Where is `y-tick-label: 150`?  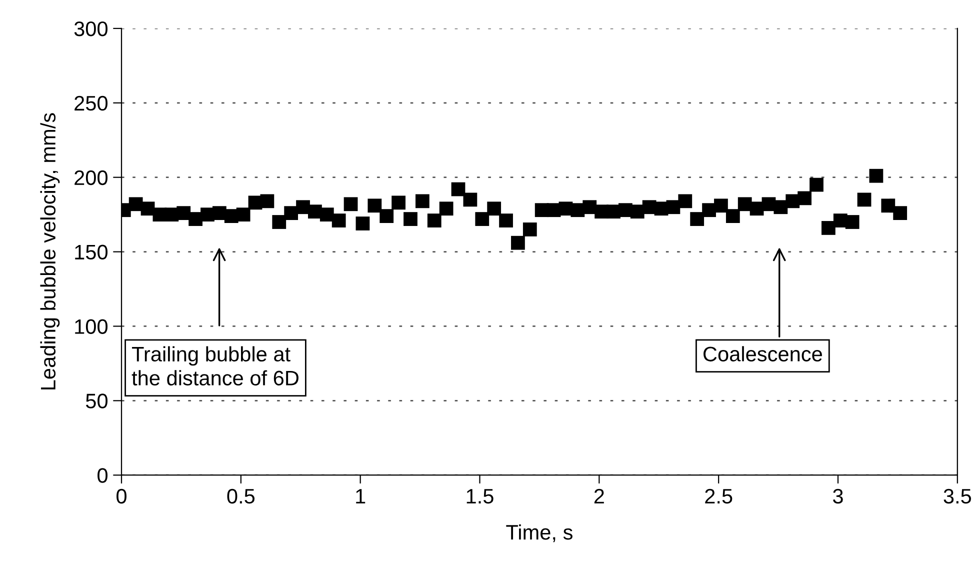
y-tick-label: 150 is located at coordinates (91, 252).